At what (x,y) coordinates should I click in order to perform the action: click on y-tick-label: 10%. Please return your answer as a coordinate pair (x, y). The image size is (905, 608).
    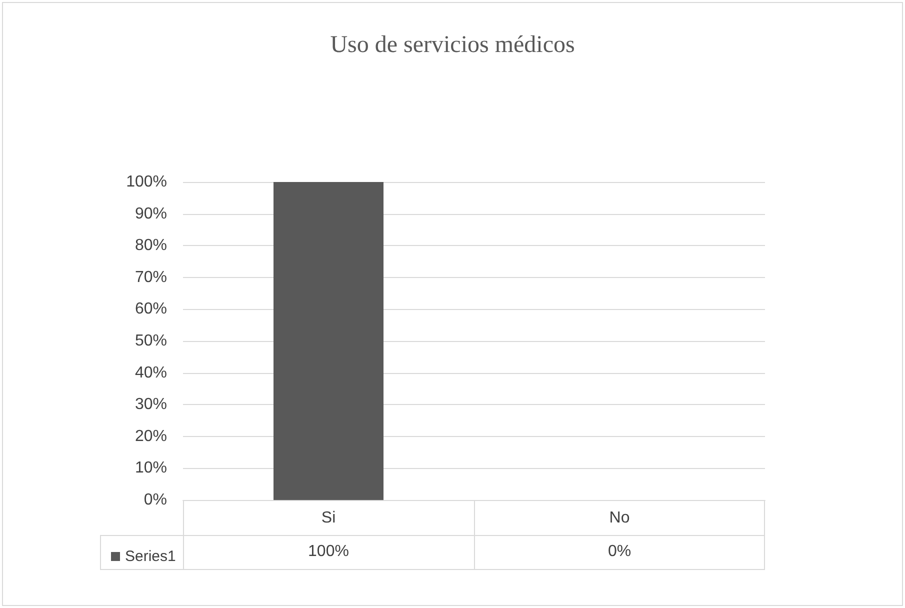
    Looking at the image, I should click on (150, 468).